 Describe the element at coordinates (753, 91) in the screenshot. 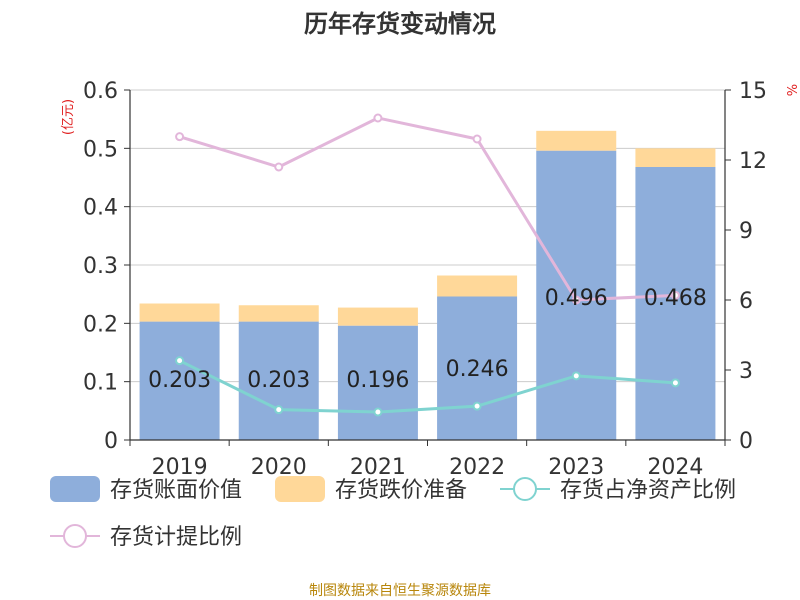

I see `right-tick-label: 15` at that location.